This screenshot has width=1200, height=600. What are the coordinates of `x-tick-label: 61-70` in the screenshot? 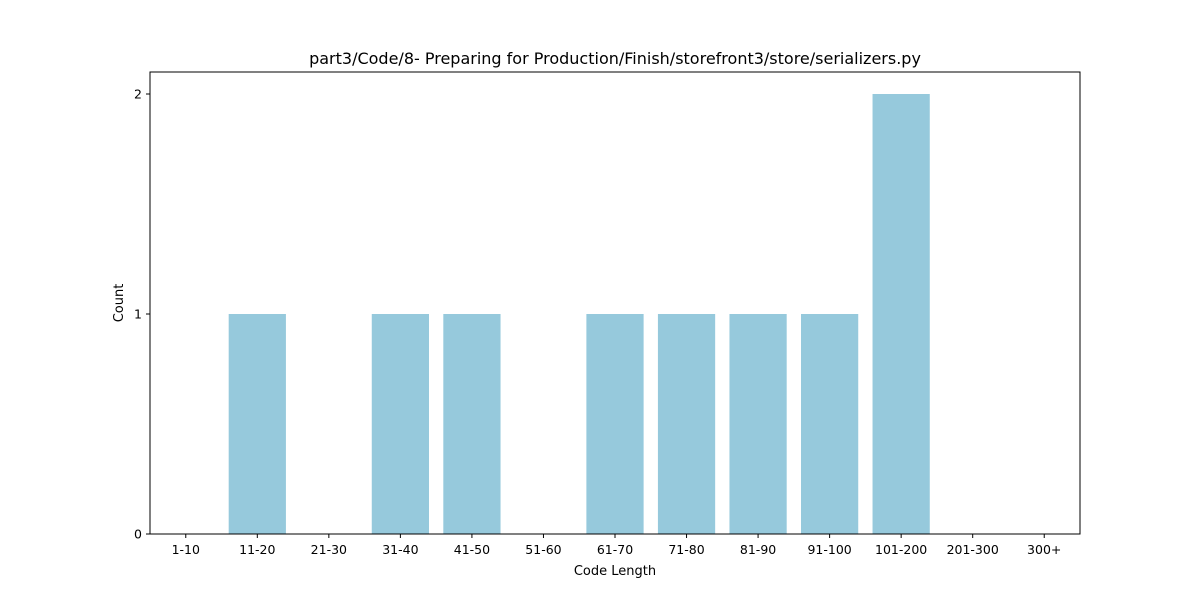 It's located at (615, 549).